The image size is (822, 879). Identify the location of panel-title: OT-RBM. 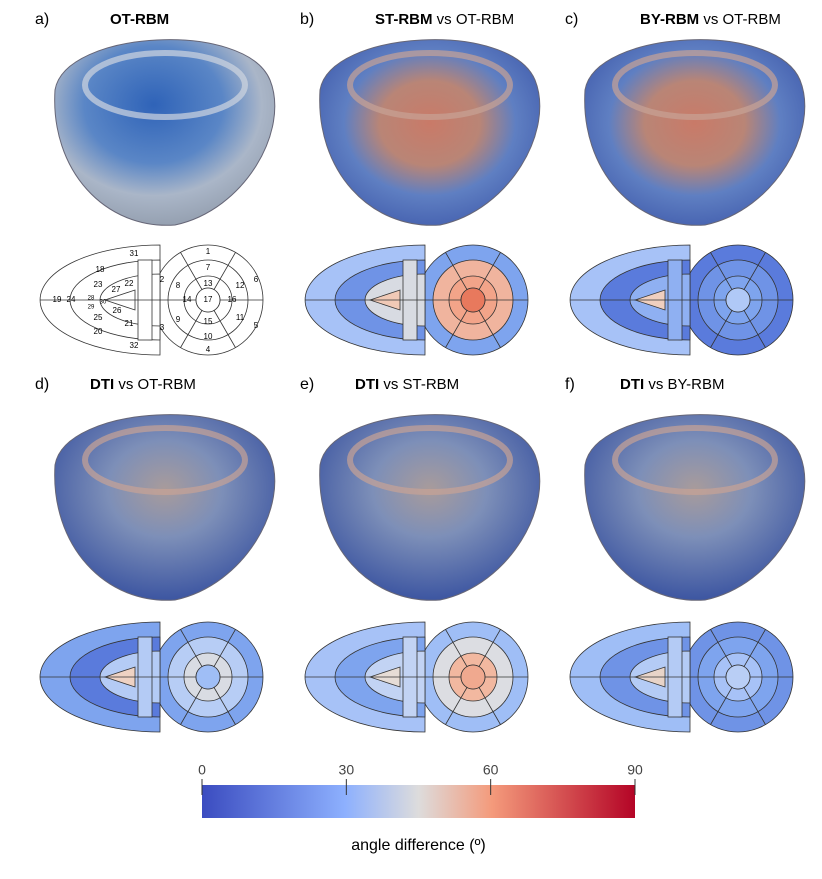
(139, 19).